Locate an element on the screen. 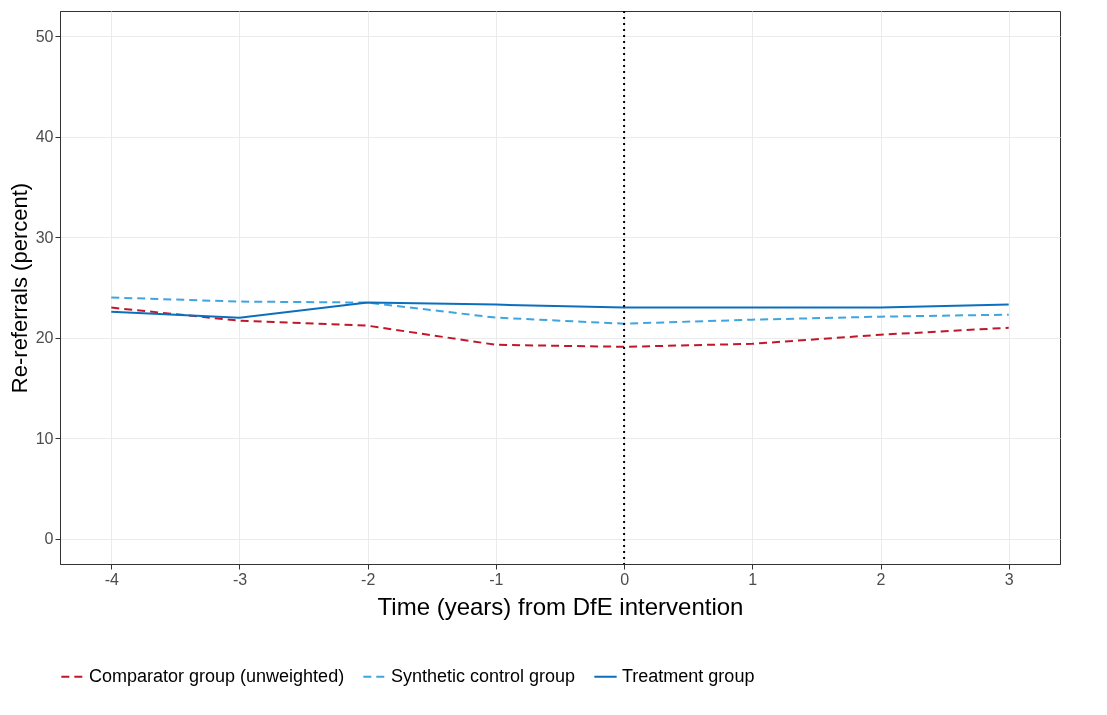 The height and width of the screenshot is (715, 1107). x-tick-label: 2 is located at coordinates (881, 579).